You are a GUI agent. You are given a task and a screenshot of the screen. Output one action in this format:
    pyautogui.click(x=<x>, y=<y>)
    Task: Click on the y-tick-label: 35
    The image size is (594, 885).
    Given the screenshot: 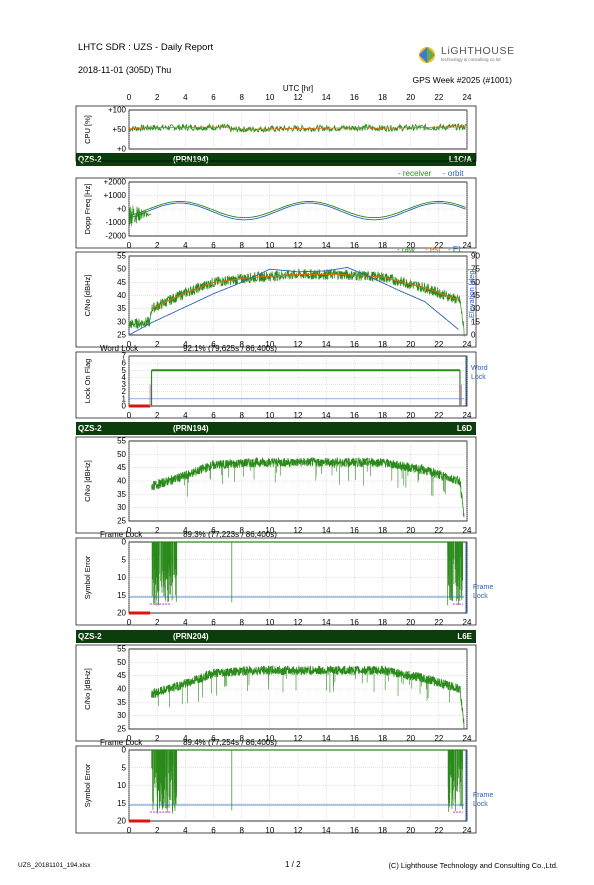 What is the action you would take?
    pyautogui.click(x=121, y=494)
    